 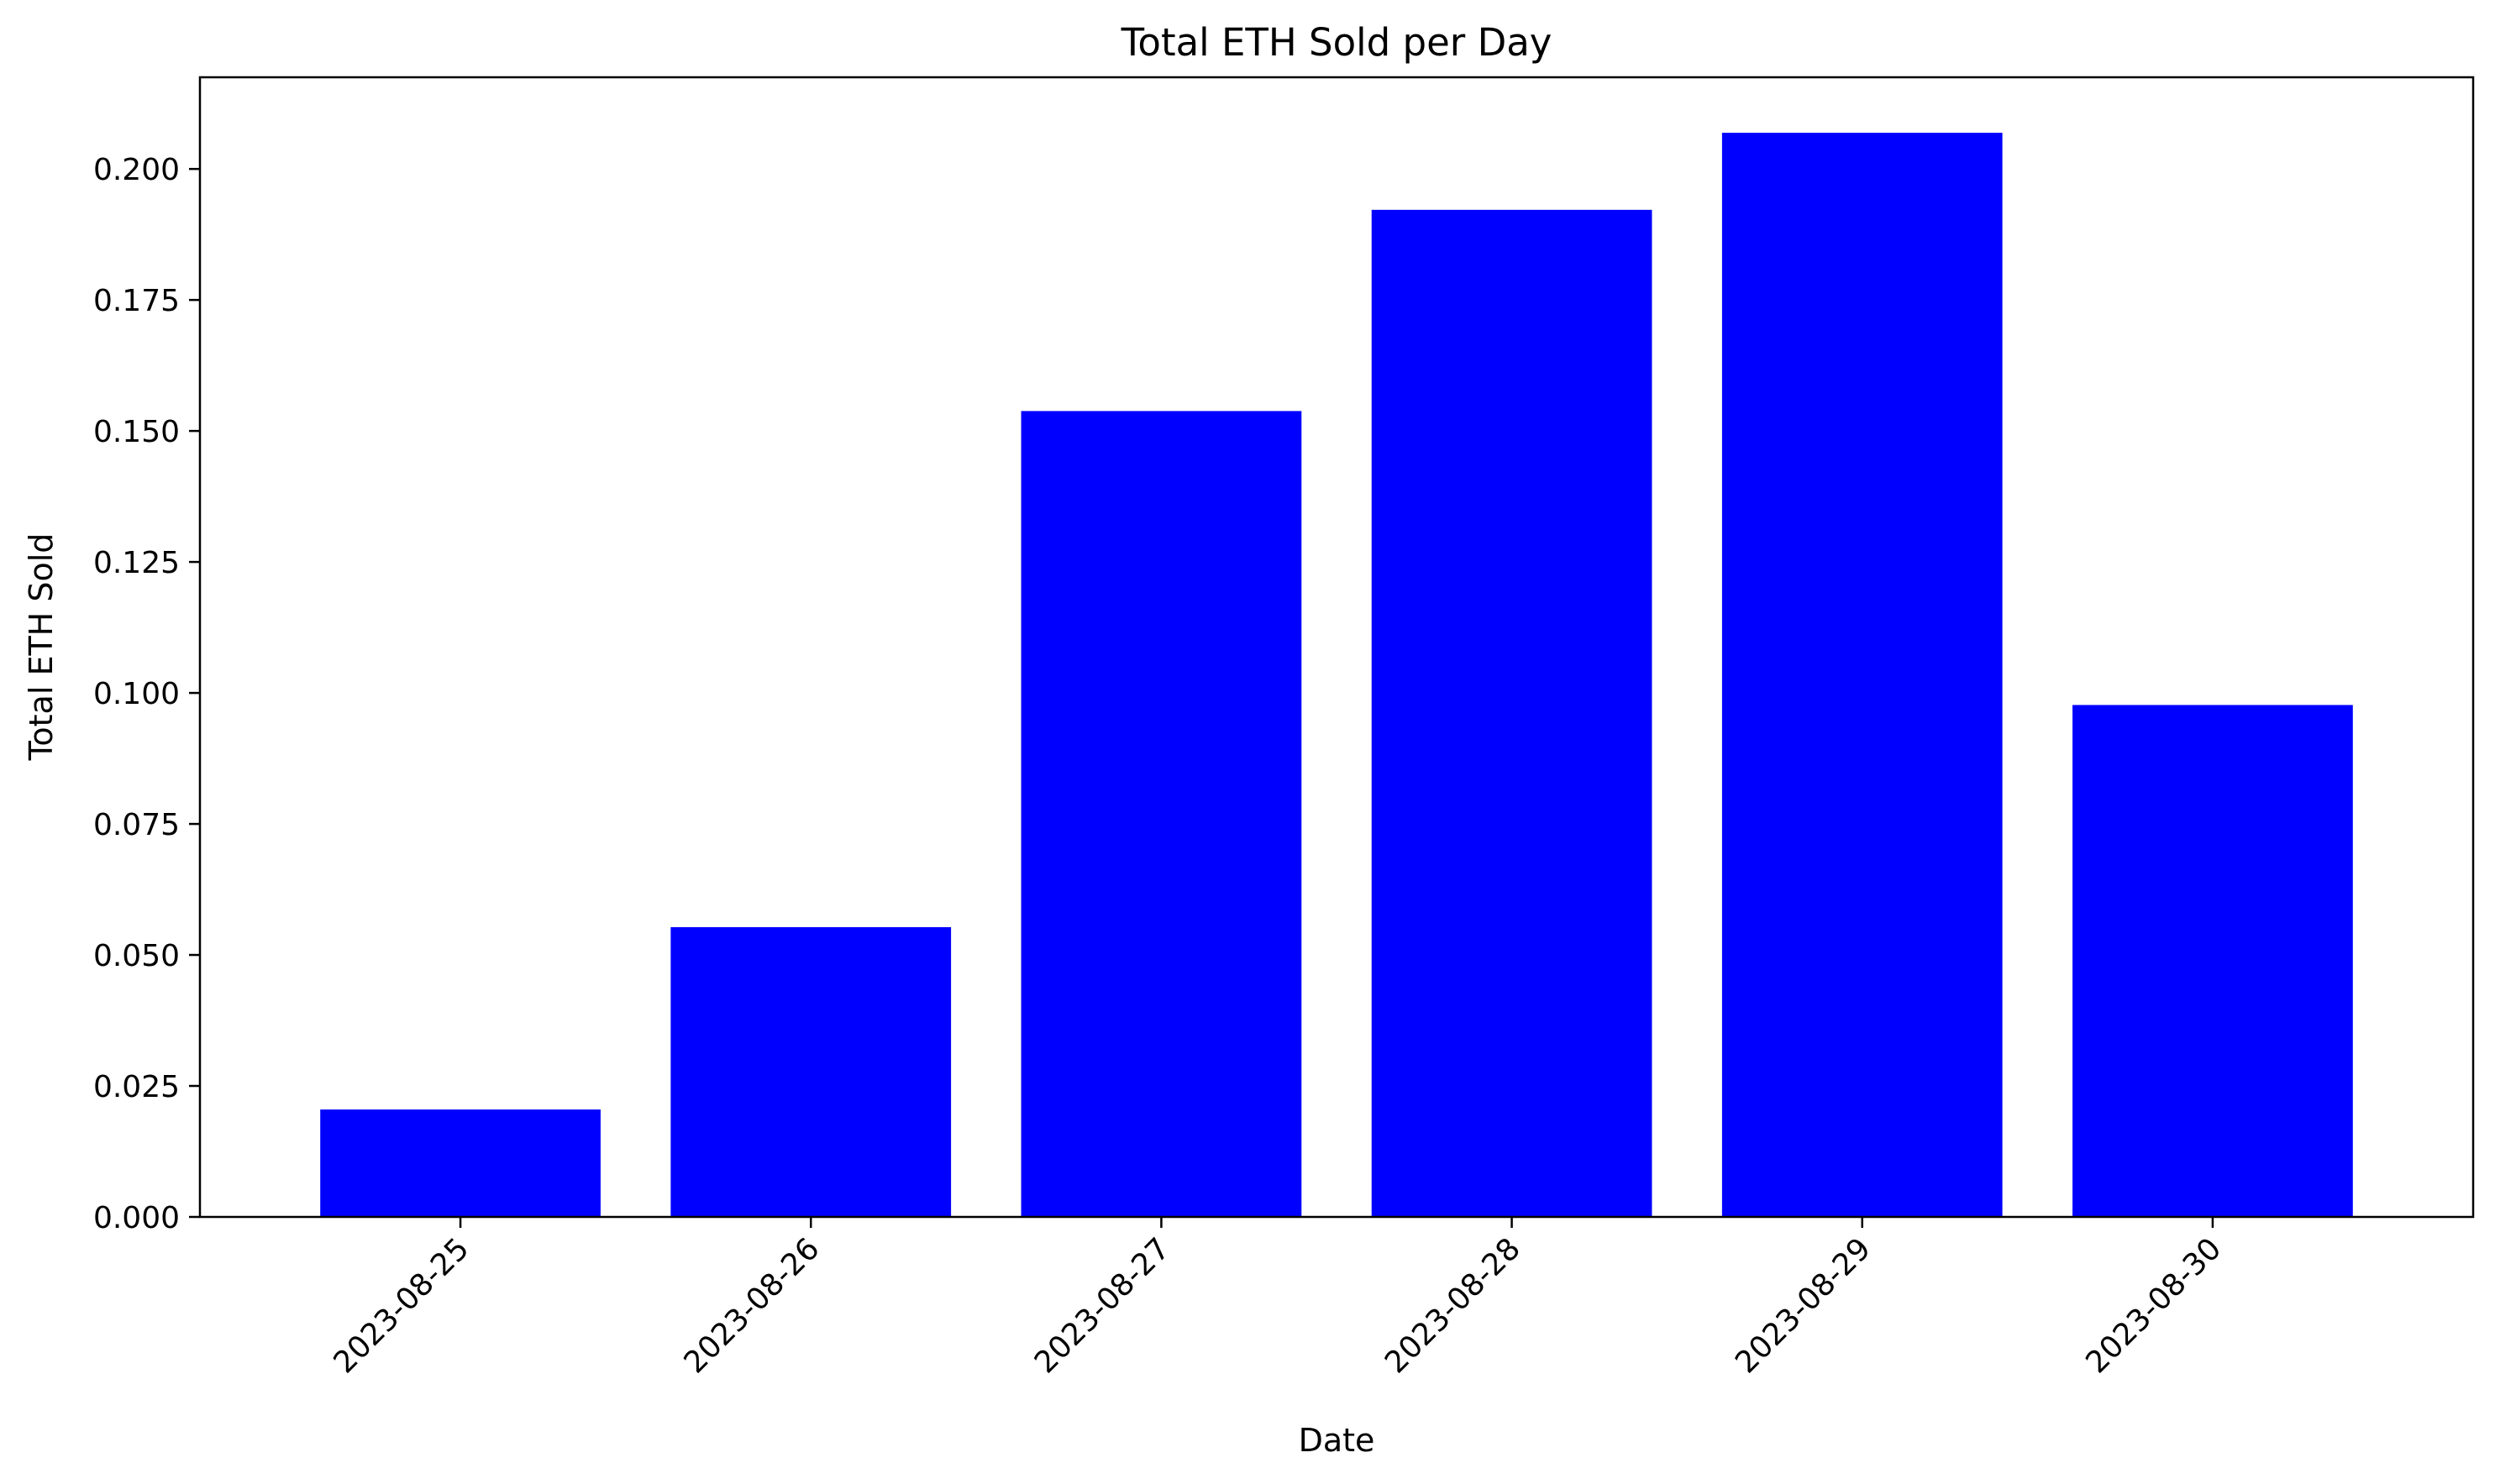 What do you see at coordinates (136, 956) in the screenshot?
I see `y-tick-label: 0.050` at bounding box center [136, 956].